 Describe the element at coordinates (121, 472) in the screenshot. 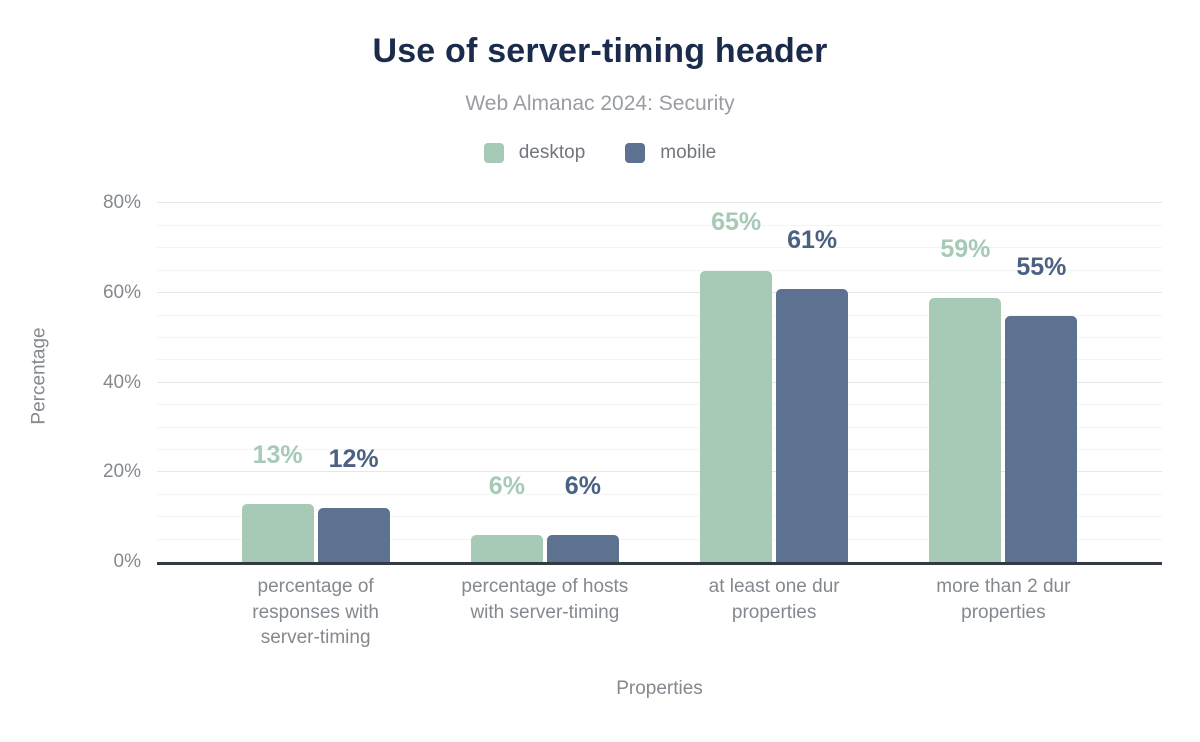

I see `y-tick-label-20: 20%` at that location.